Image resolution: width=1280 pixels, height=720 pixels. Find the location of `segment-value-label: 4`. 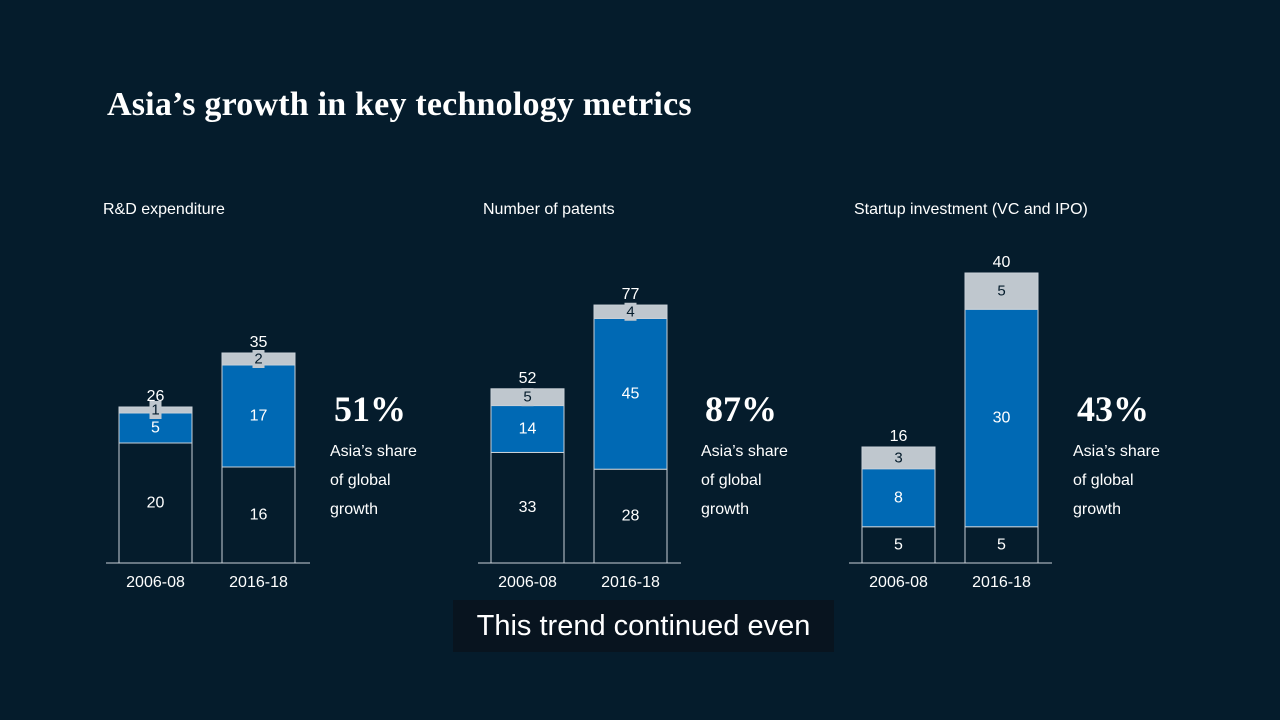

segment-value-label: 4 is located at coordinates (630, 311).